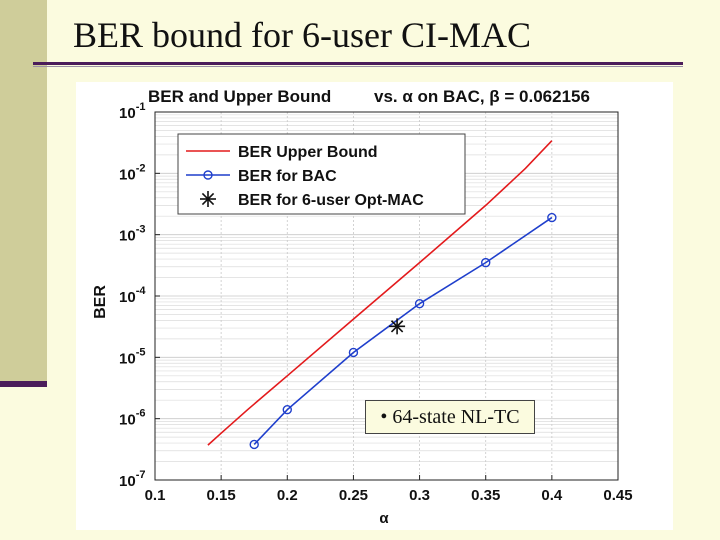  I want to click on legend-label-ber-upper-bound: BER Upper Bound, so click(308, 152).